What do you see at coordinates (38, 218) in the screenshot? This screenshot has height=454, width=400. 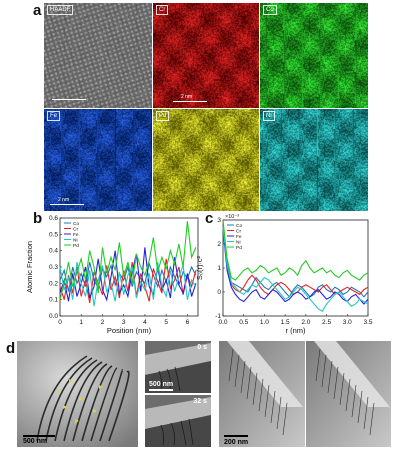 I see `panel-letter-b: b` at bounding box center [38, 218].